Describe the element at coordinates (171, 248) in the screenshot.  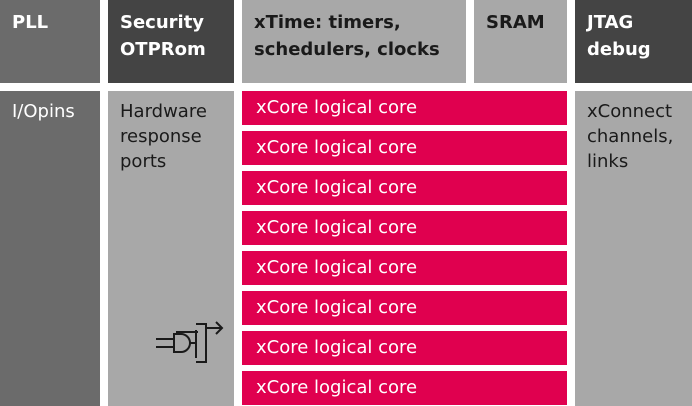
I see `hardware-response-ports-block: Hardware response ports` at that location.